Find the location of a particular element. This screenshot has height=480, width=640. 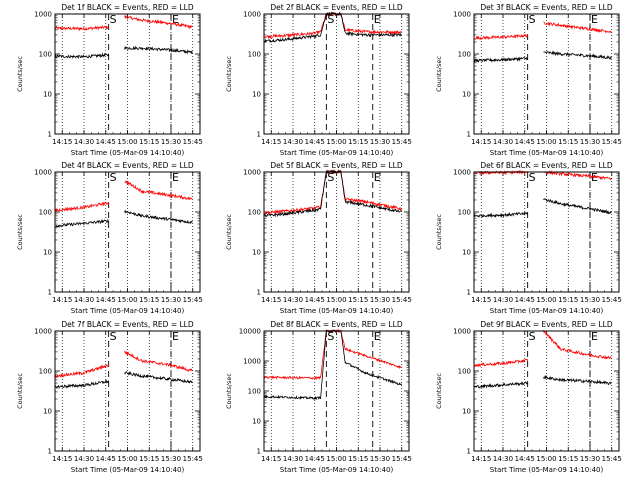

chart-title: Det 7f BLACK = Events, RED = LLD is located at coordinates (127, 324).